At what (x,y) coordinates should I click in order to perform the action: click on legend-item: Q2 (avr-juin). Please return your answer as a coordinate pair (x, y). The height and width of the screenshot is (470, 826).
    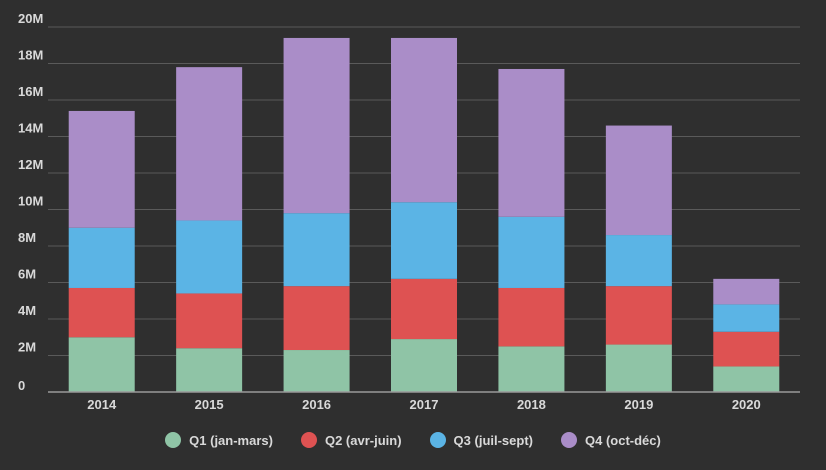
    Looking at the image, I should click on (351, 440).